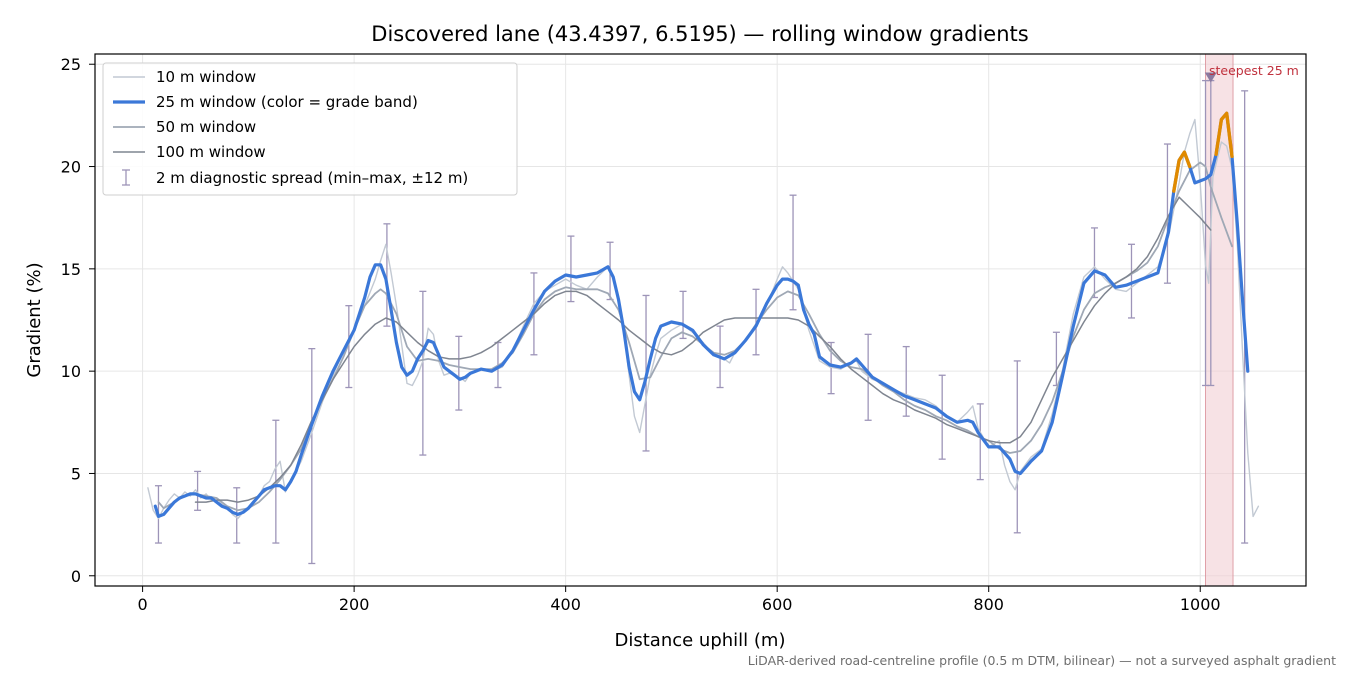 The width and height of the screenshot is (1350, 675). What do you see at coordinates (143, 604) in the screenshot?
I see `x-tick-label: 0` at bounding box center [143, 604].